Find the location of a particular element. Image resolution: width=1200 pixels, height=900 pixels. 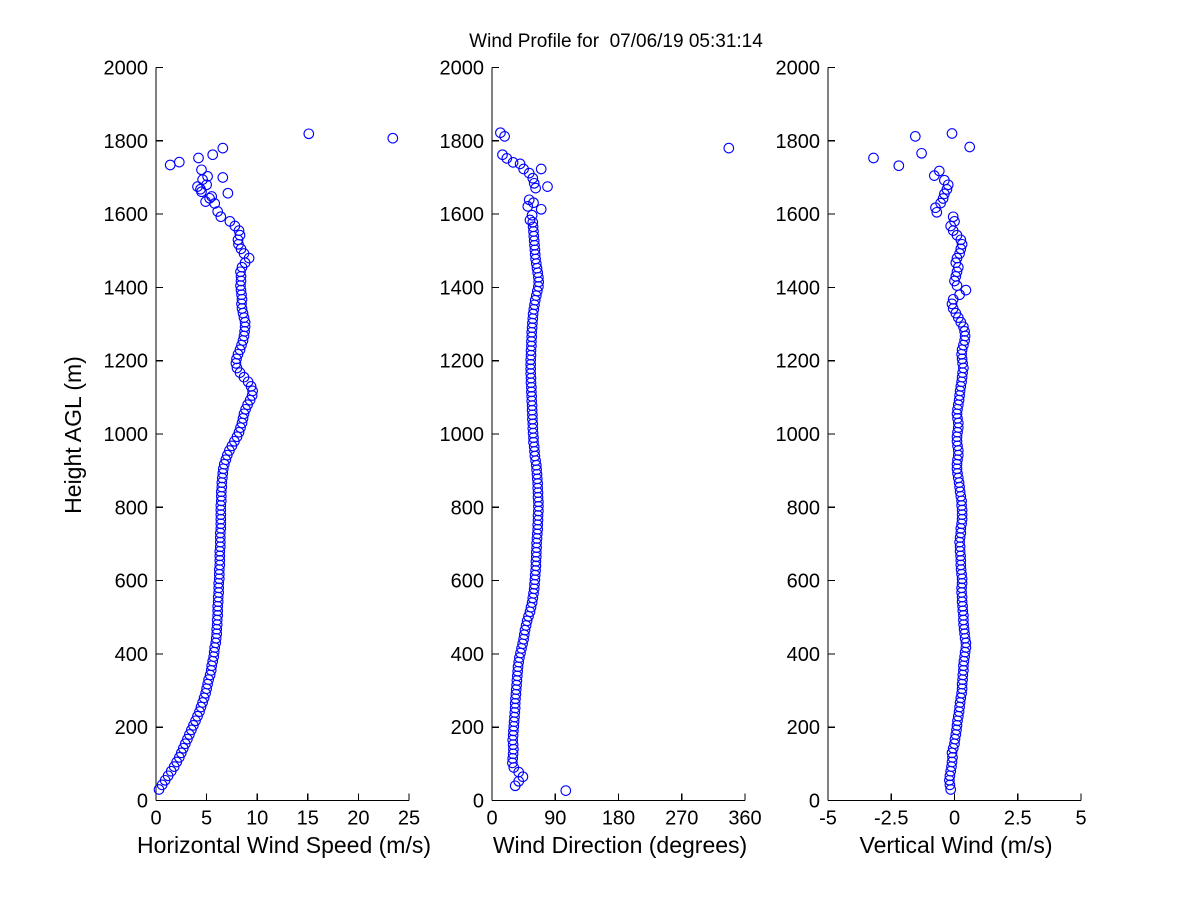

xlabel-vertical-wind: Vertical Wind (m/s) is located at coordinates (956, 845).